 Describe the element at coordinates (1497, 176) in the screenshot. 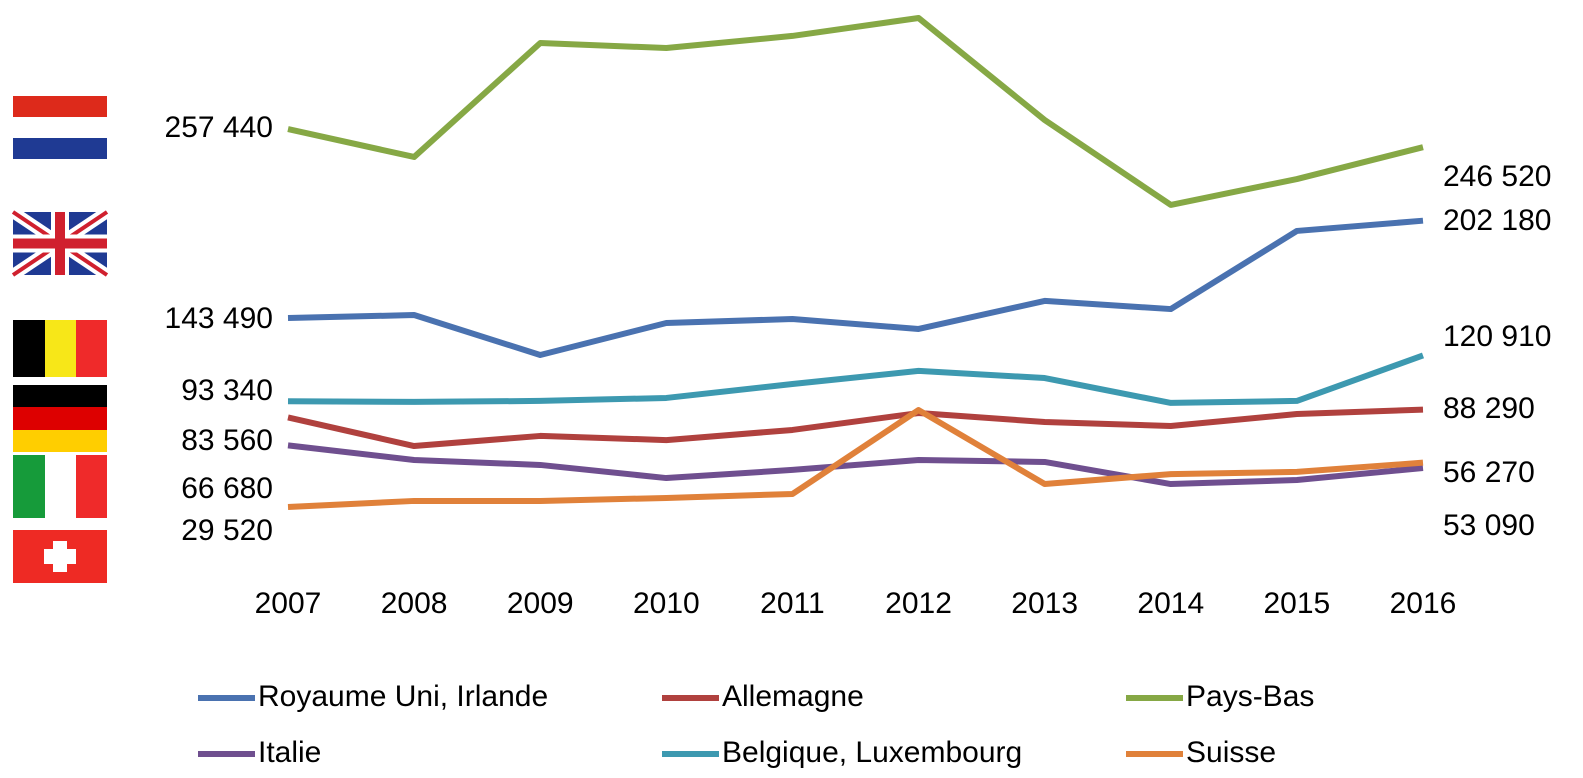

I see `data-label: 246 520` at that location.